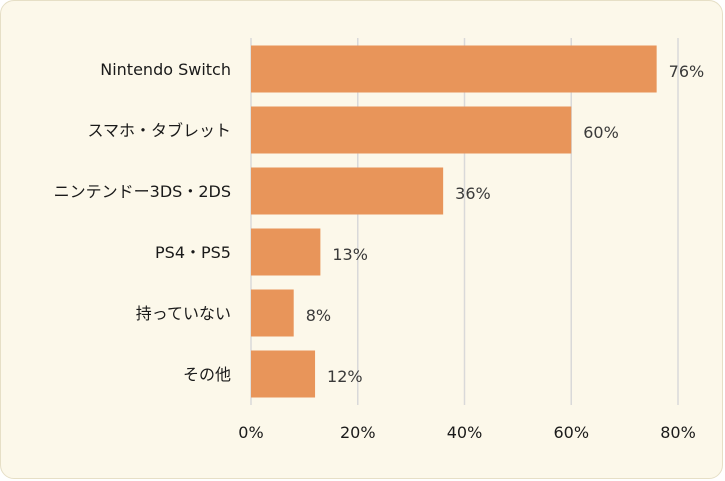 This screenshot has height=481, width=725. What do you see at coordinates (473, 193) in the screenshot?
I see `value-label: 36%` at bounding box center [473, 193].